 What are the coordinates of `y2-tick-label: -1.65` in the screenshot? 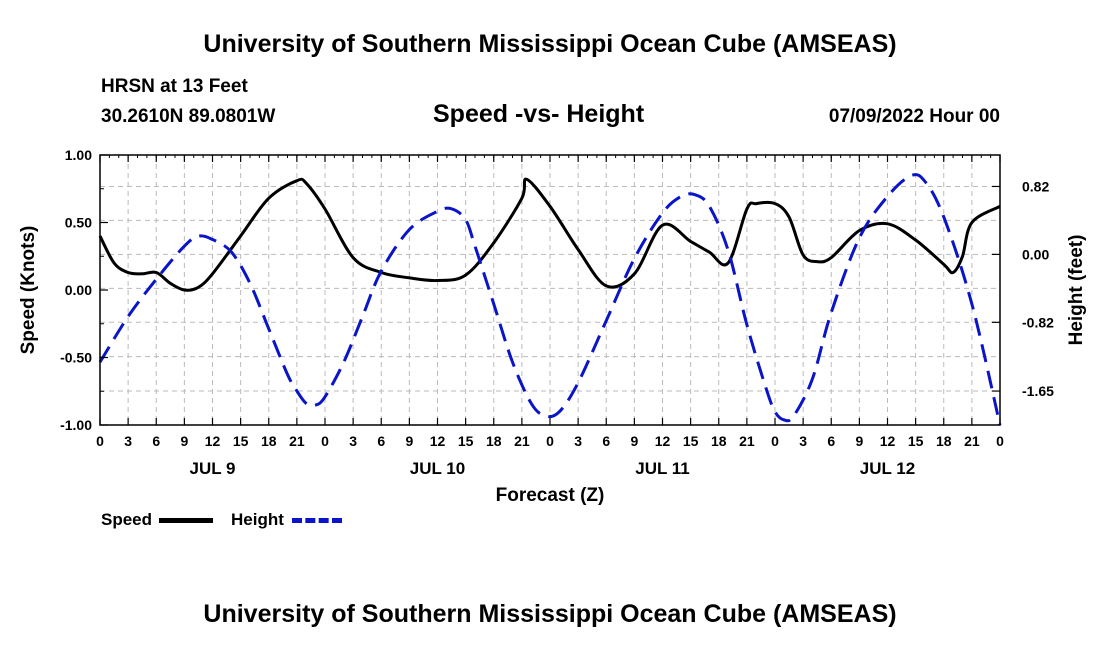 It's located at (1038, 391).